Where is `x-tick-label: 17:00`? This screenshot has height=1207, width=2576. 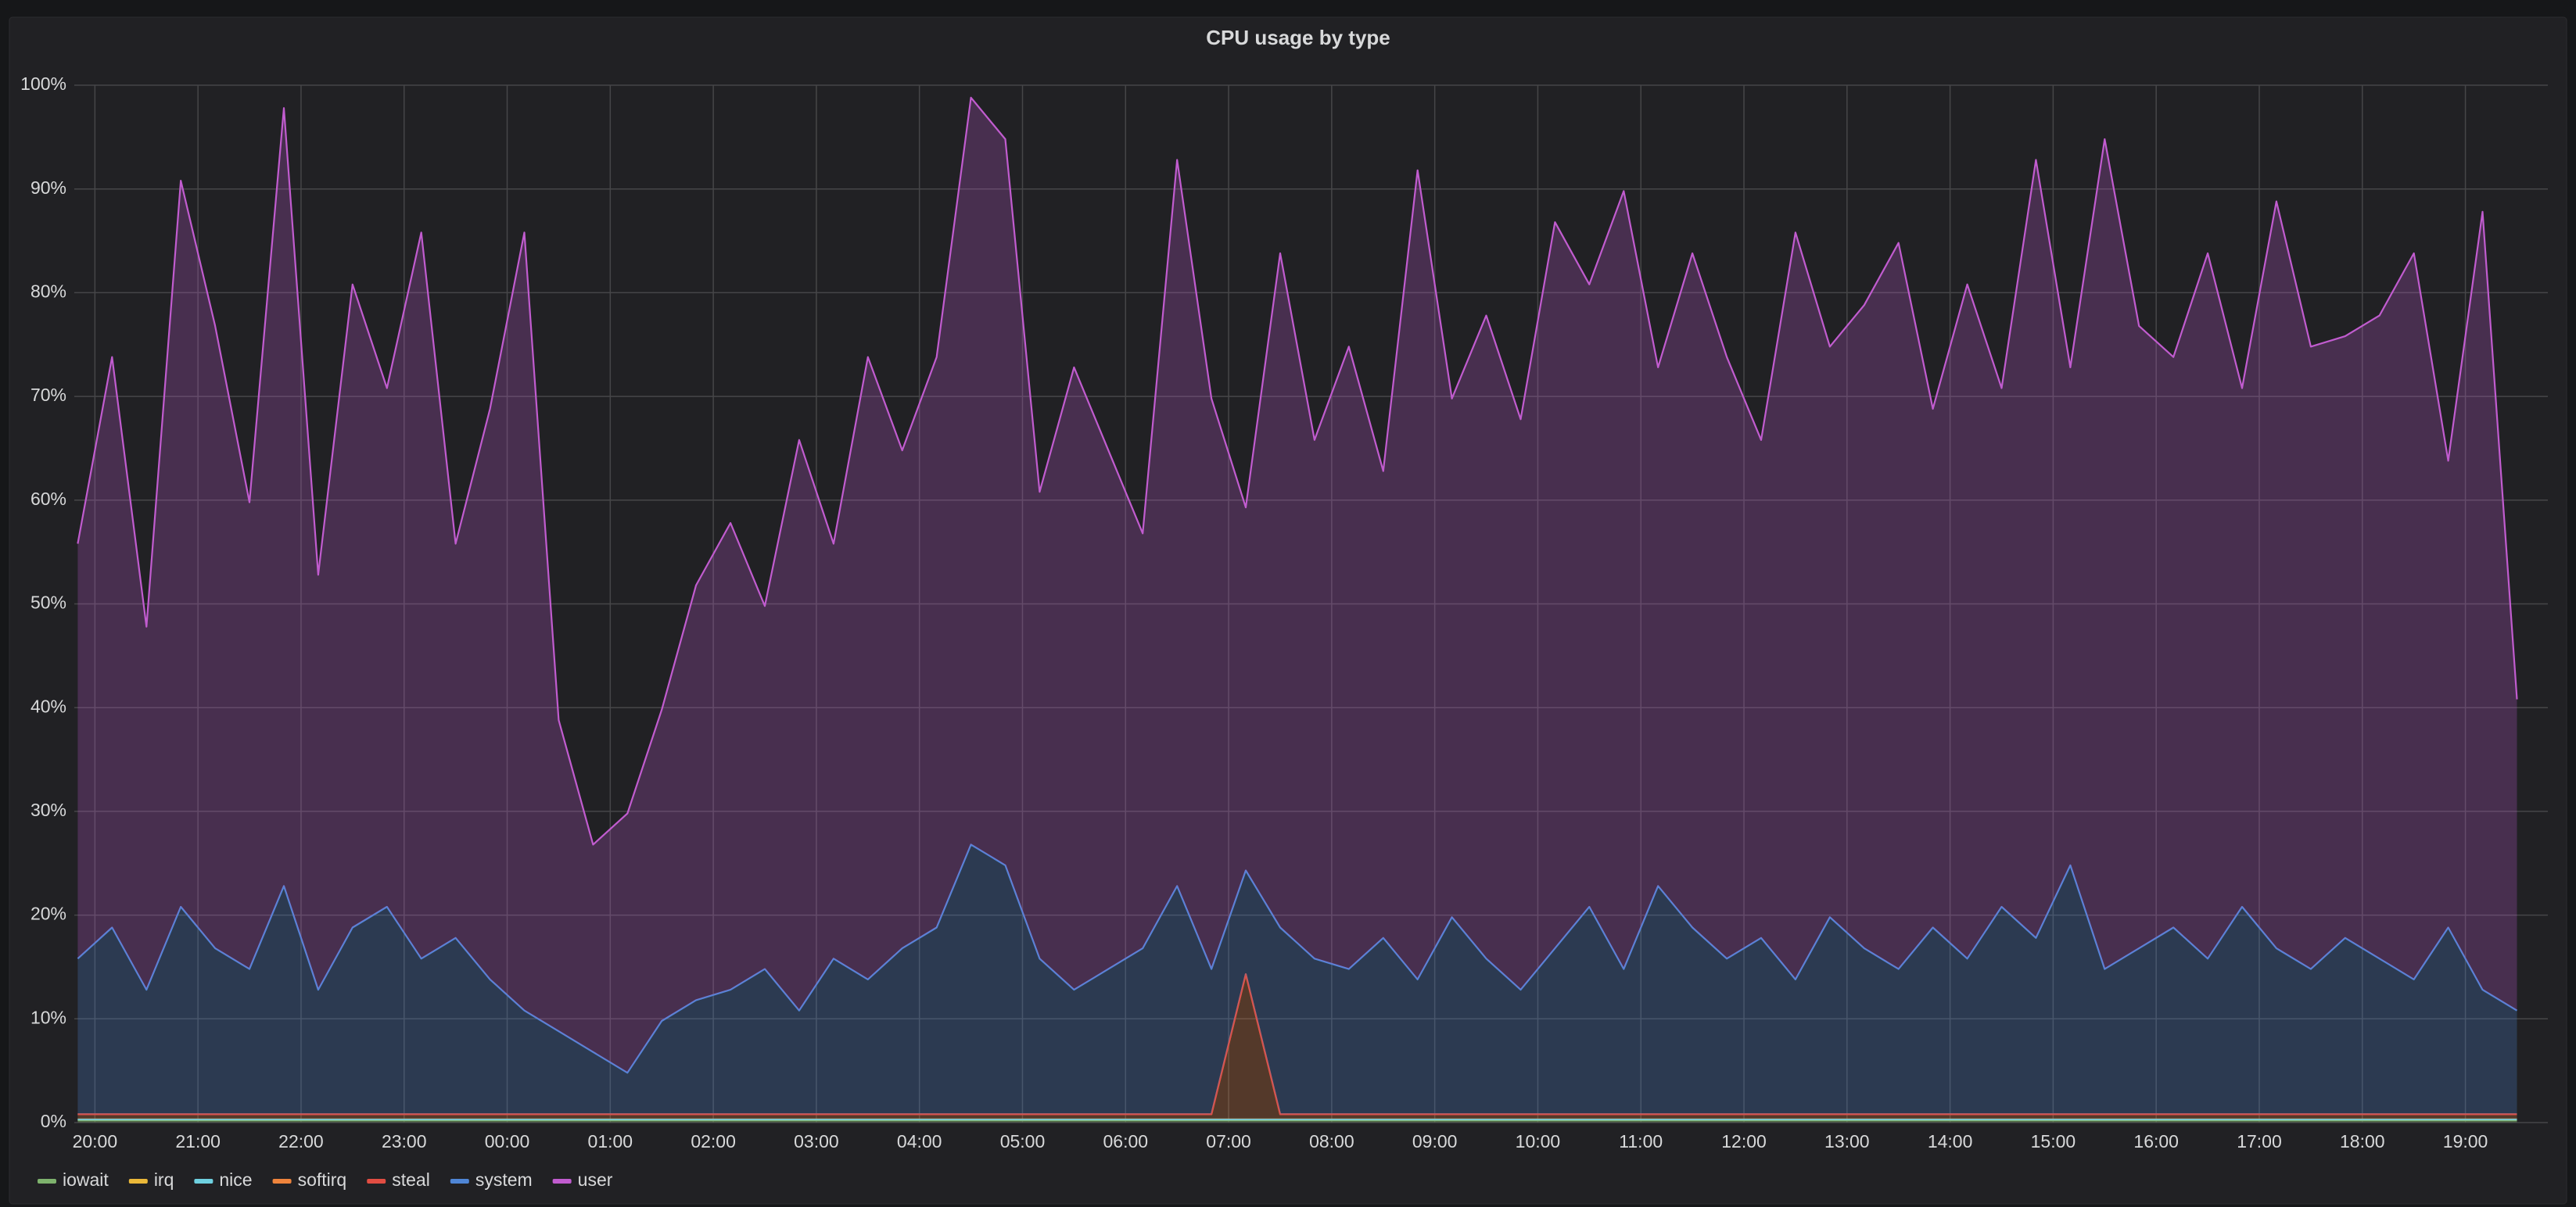
x-tick-label: 17:00 is located at coordinates (2259, 1141).